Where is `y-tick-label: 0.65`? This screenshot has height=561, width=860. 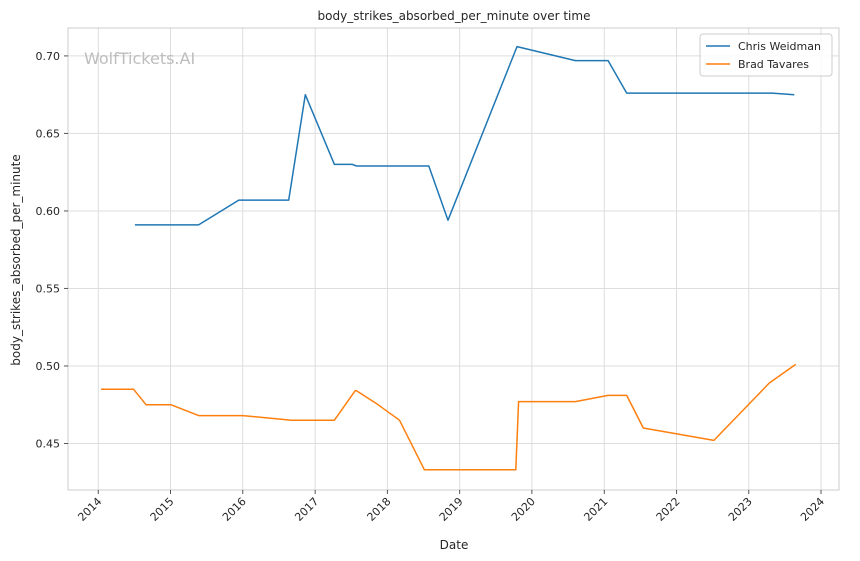
y-tick-label: 0.65 is located at coordinates (48, 133).